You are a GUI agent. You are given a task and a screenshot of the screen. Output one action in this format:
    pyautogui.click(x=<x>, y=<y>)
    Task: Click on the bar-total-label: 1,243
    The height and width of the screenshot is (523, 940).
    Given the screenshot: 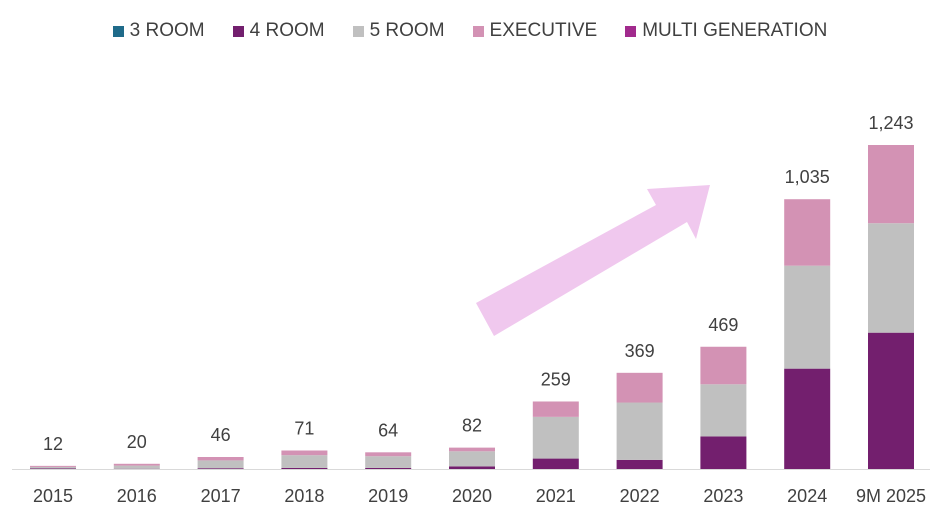 What is the action you would take?
    pyautogui.click(x=890, y=123)
    